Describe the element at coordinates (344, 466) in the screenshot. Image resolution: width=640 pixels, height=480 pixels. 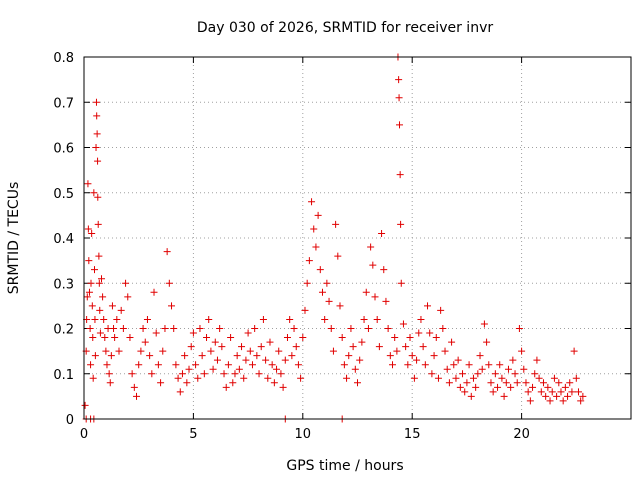
I see `x-axis-label: GPS time / hours` at that location.